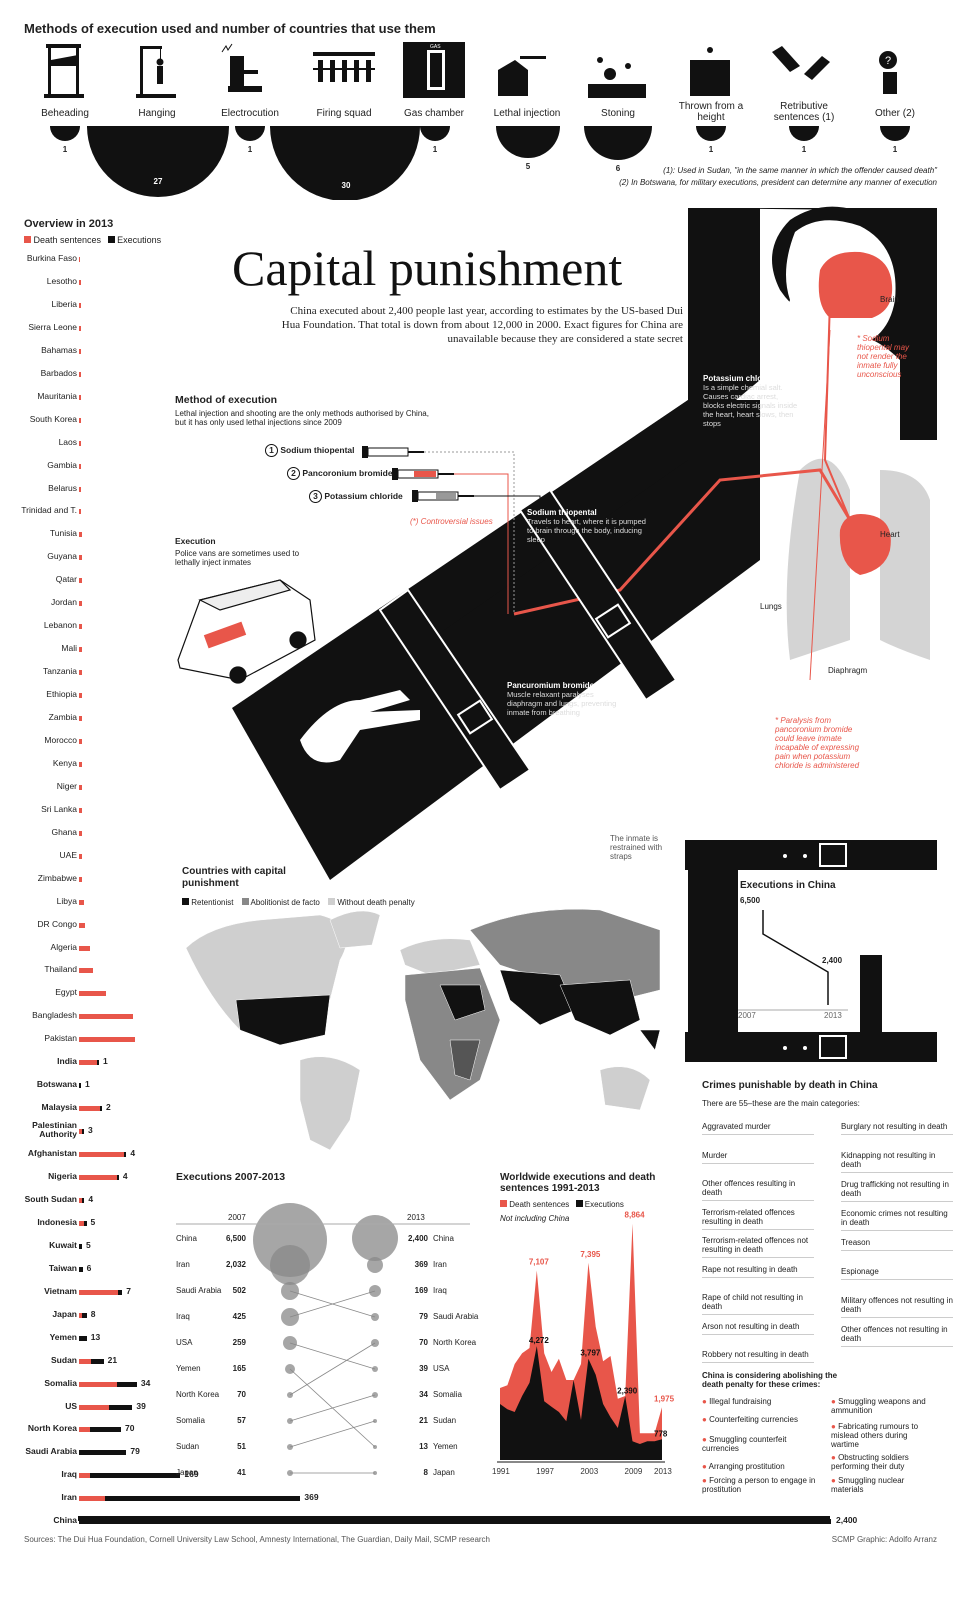  Describe the element at coordinates (344, 113) in the screenshot. I see `method-firing-squad: Firing squad` at that location.